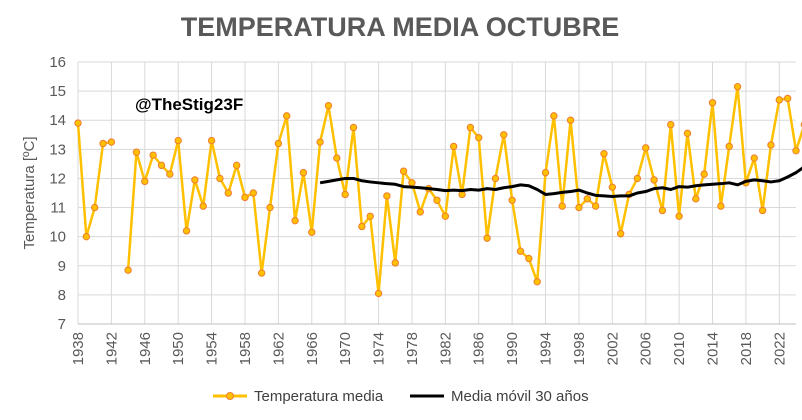 This screenshot has width=802, height=420. I want to click on x-tick-label: 1990, so click(512, 348).